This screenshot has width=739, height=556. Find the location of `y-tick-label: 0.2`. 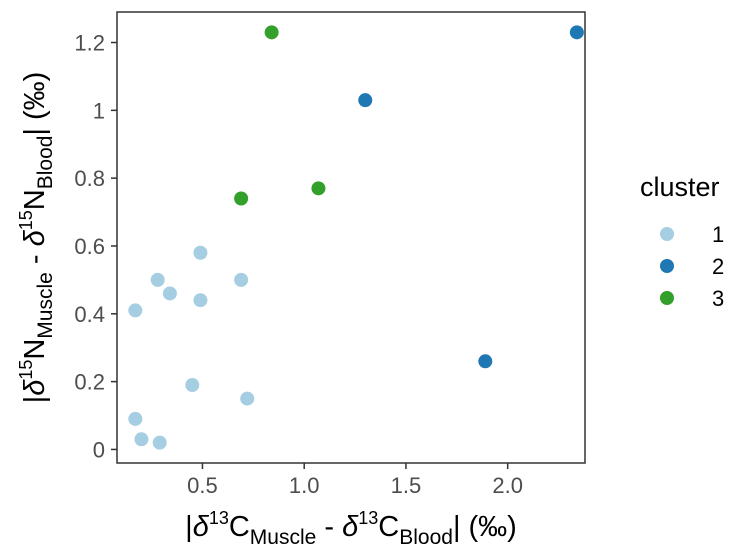

y-tick-label: 0.2 is located at coordinates (89, 382).